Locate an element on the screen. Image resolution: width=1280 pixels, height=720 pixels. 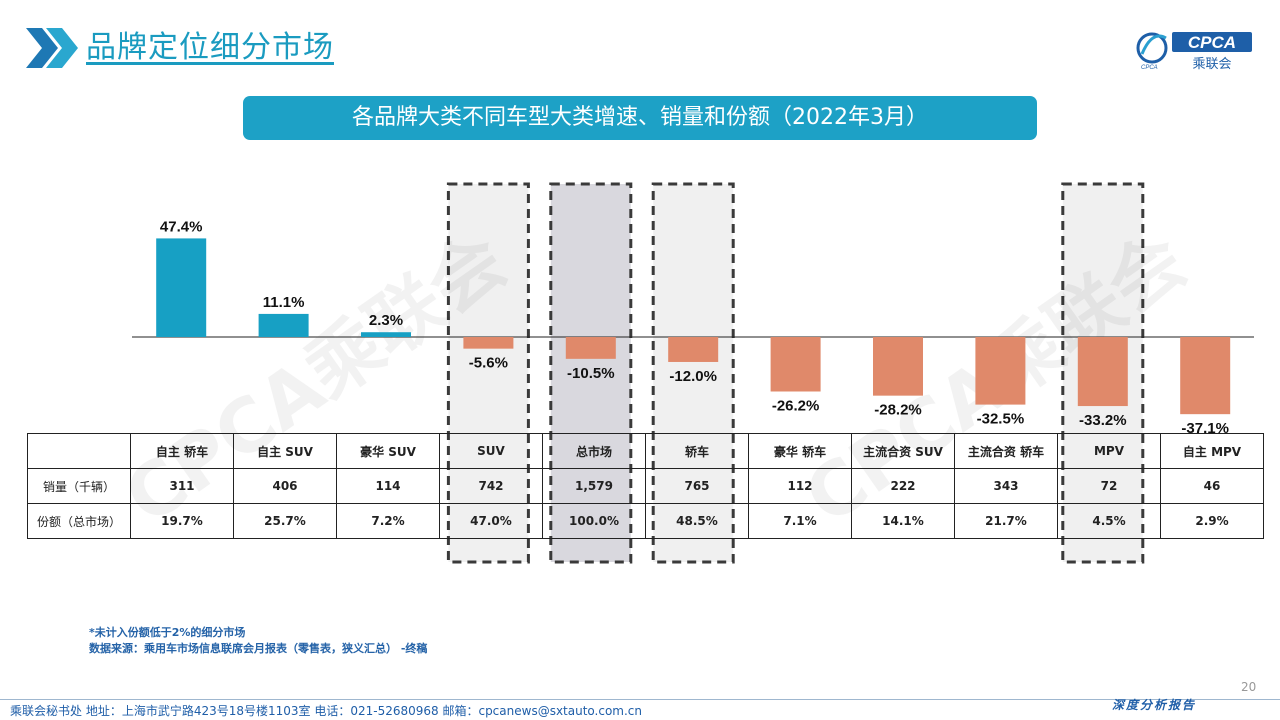
data-label: -33.2% is located at coordinates (1103, 420).